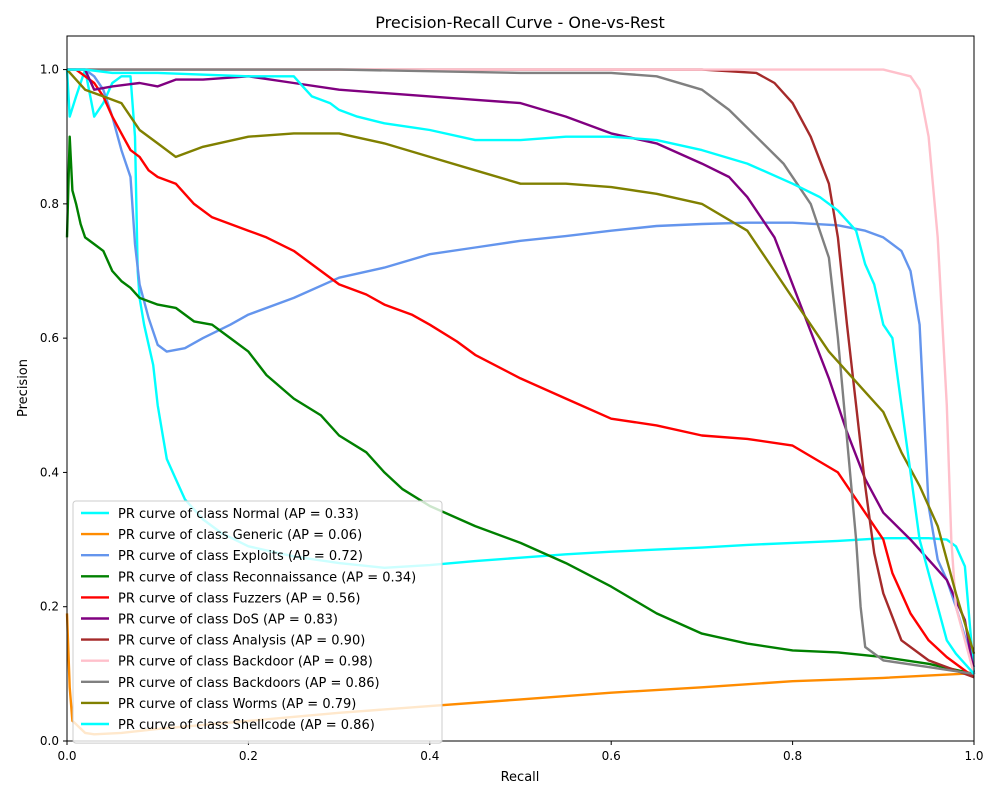 This screenshot has width=1000, height=800. I want to click on legend-entry-label: PR curve of class Backdoor (AP = 0.98), so click(245, 662).